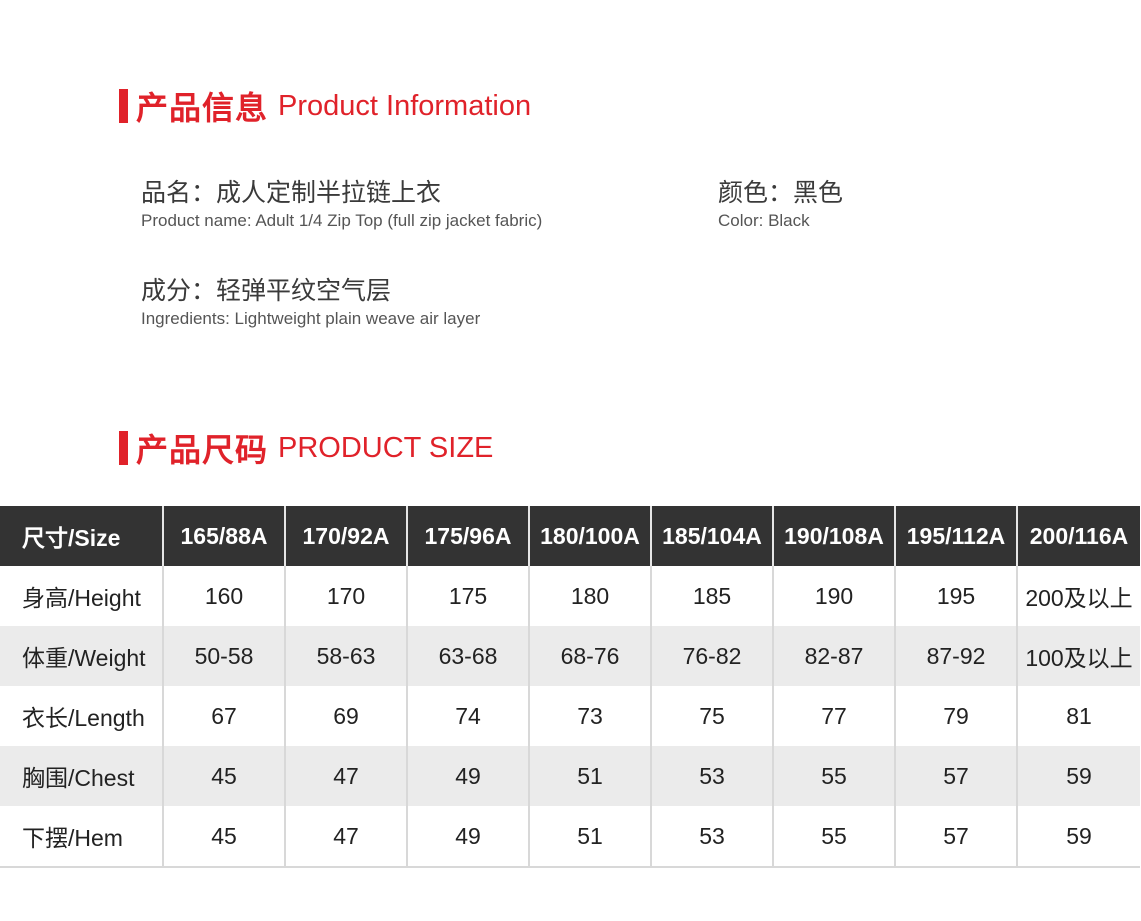 This screenshot has width=1141, height=921. I want to click on table-cell: 82-87, so click(833, 656).